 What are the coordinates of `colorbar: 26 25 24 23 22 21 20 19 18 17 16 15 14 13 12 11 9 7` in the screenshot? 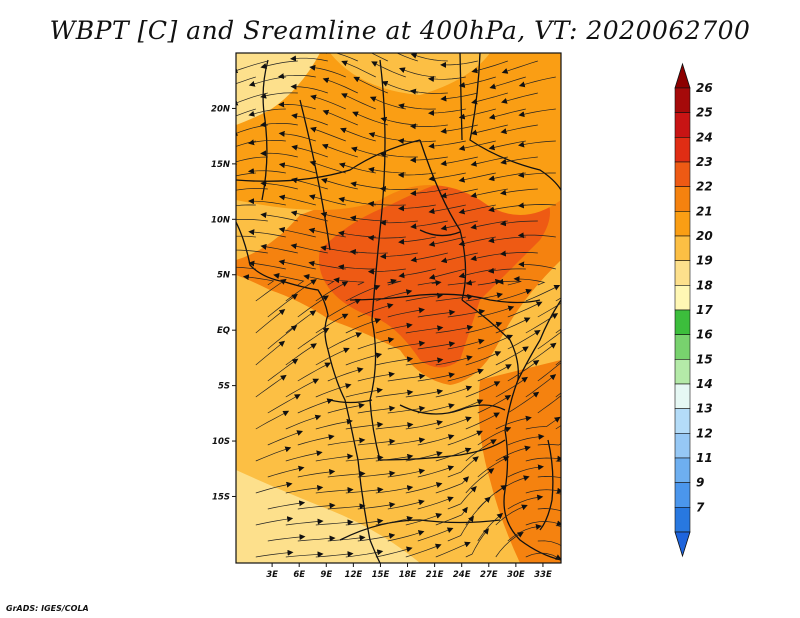 It's located at (693, 310).